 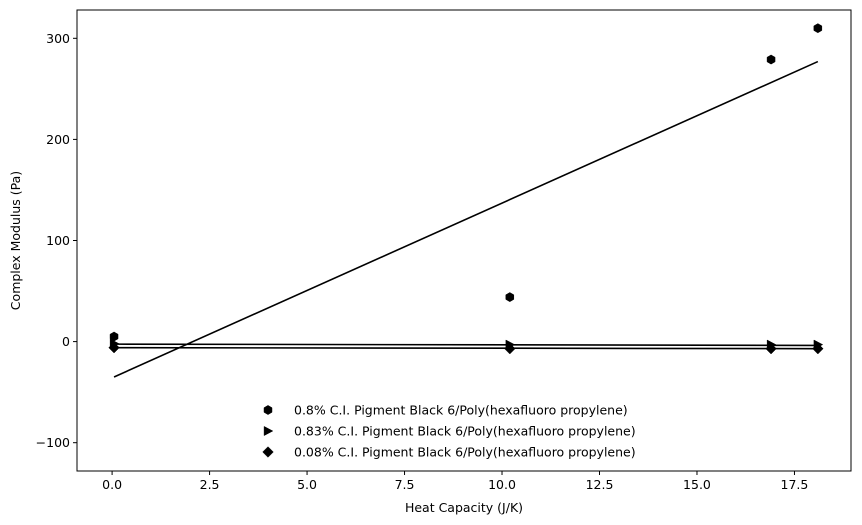 I want to click on y-axis: −100 0 100 200 300, so click(x=56, y=240).